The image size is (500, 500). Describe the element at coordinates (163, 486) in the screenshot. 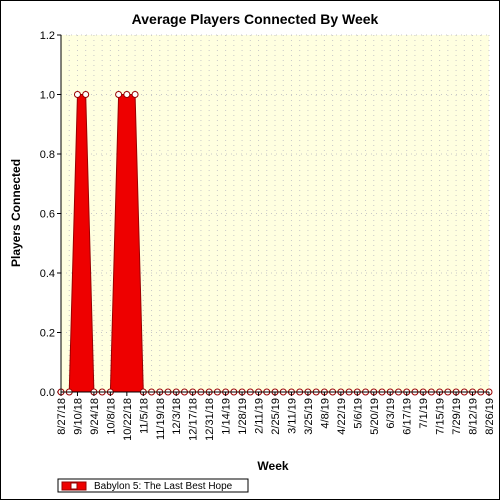

I see `legend-label: Babylon 5: The Last Best Hope` at that location.